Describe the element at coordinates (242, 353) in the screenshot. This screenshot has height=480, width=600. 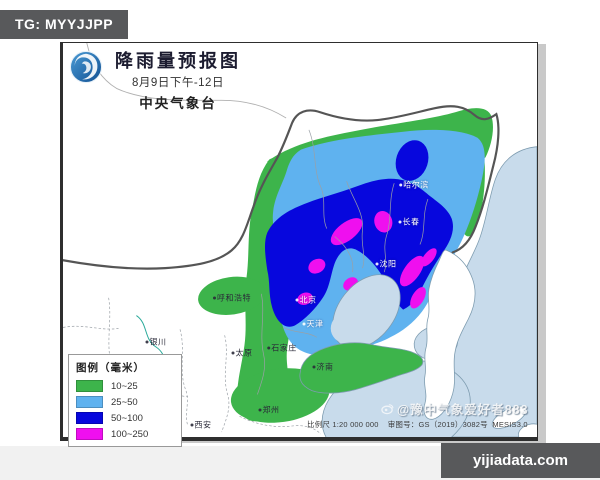
I see `city-label-taiyuan: 太原` at that location.